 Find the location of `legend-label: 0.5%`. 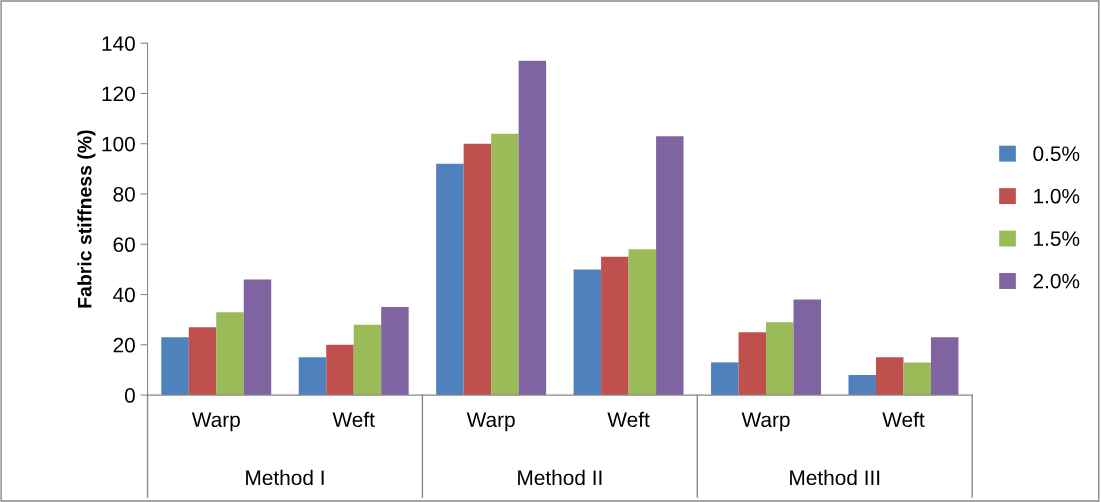

legend-label: 0.5% is located at coordinates (1056, 154).